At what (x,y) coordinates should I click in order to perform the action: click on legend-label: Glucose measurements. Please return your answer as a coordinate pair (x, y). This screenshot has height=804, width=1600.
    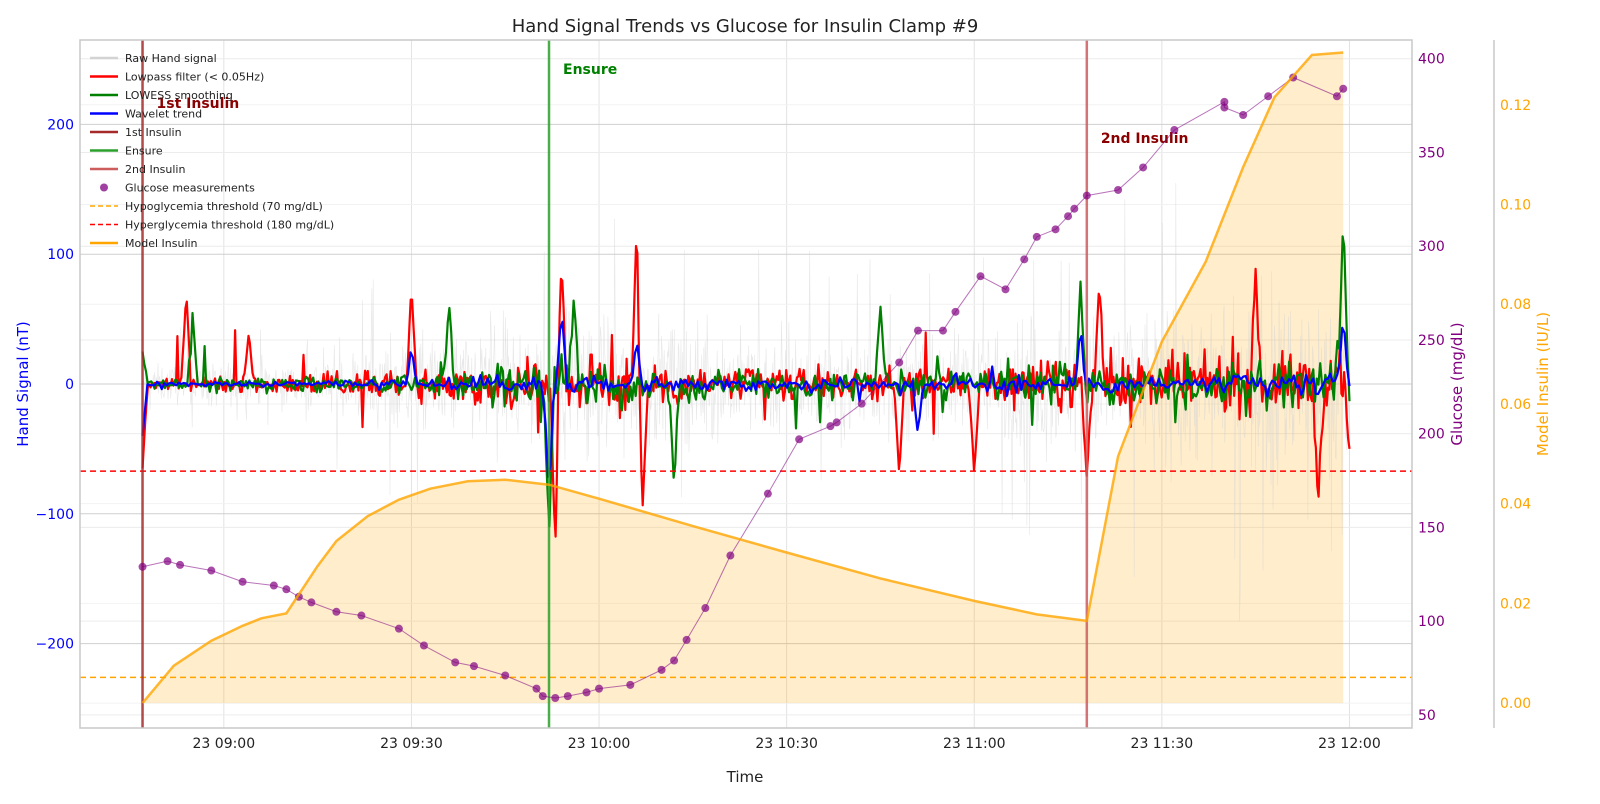
    Looking at the image, I should click on (190, 188).